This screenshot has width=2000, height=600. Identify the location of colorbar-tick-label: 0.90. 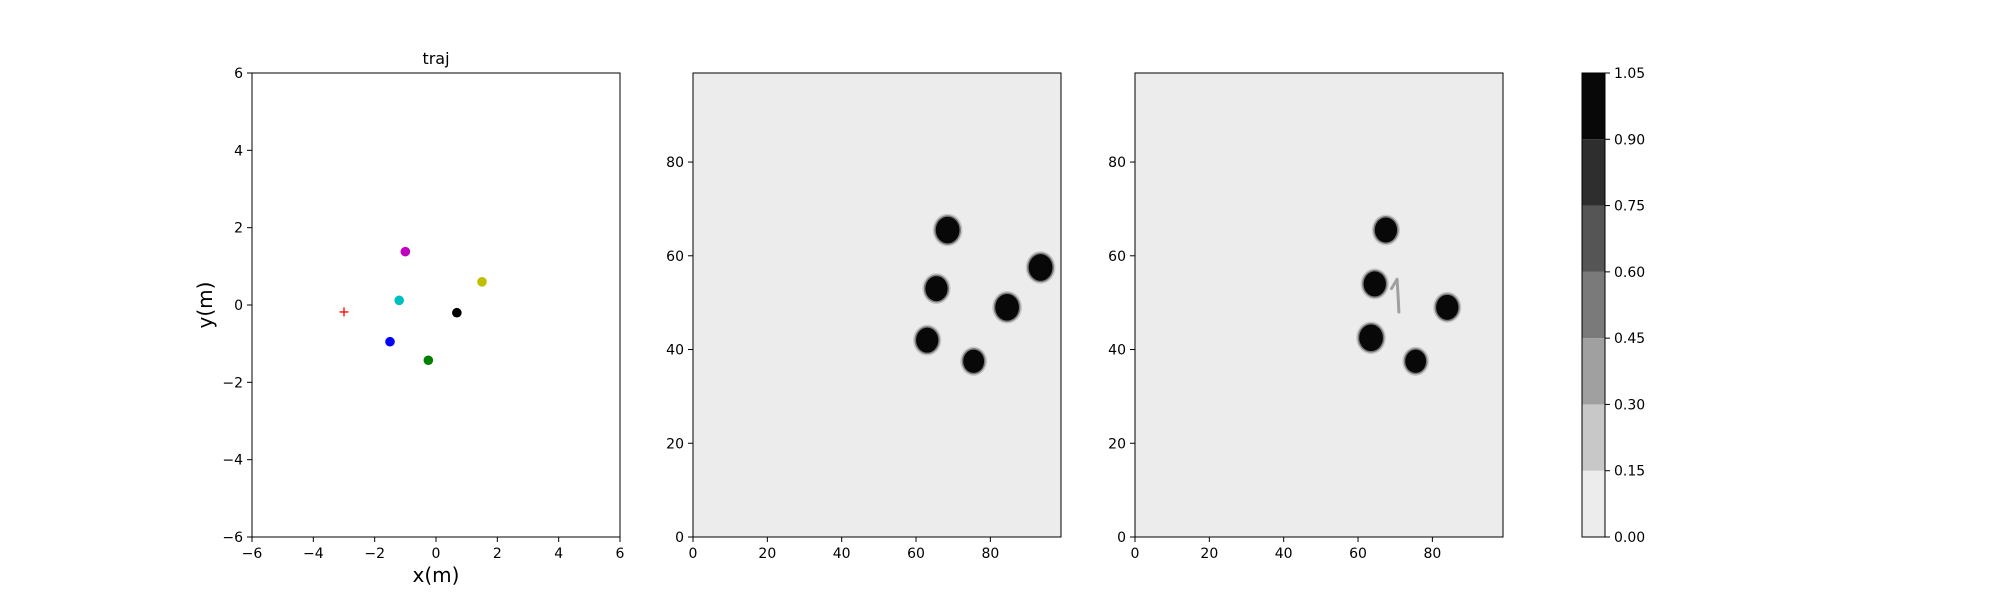
(1629, 140).